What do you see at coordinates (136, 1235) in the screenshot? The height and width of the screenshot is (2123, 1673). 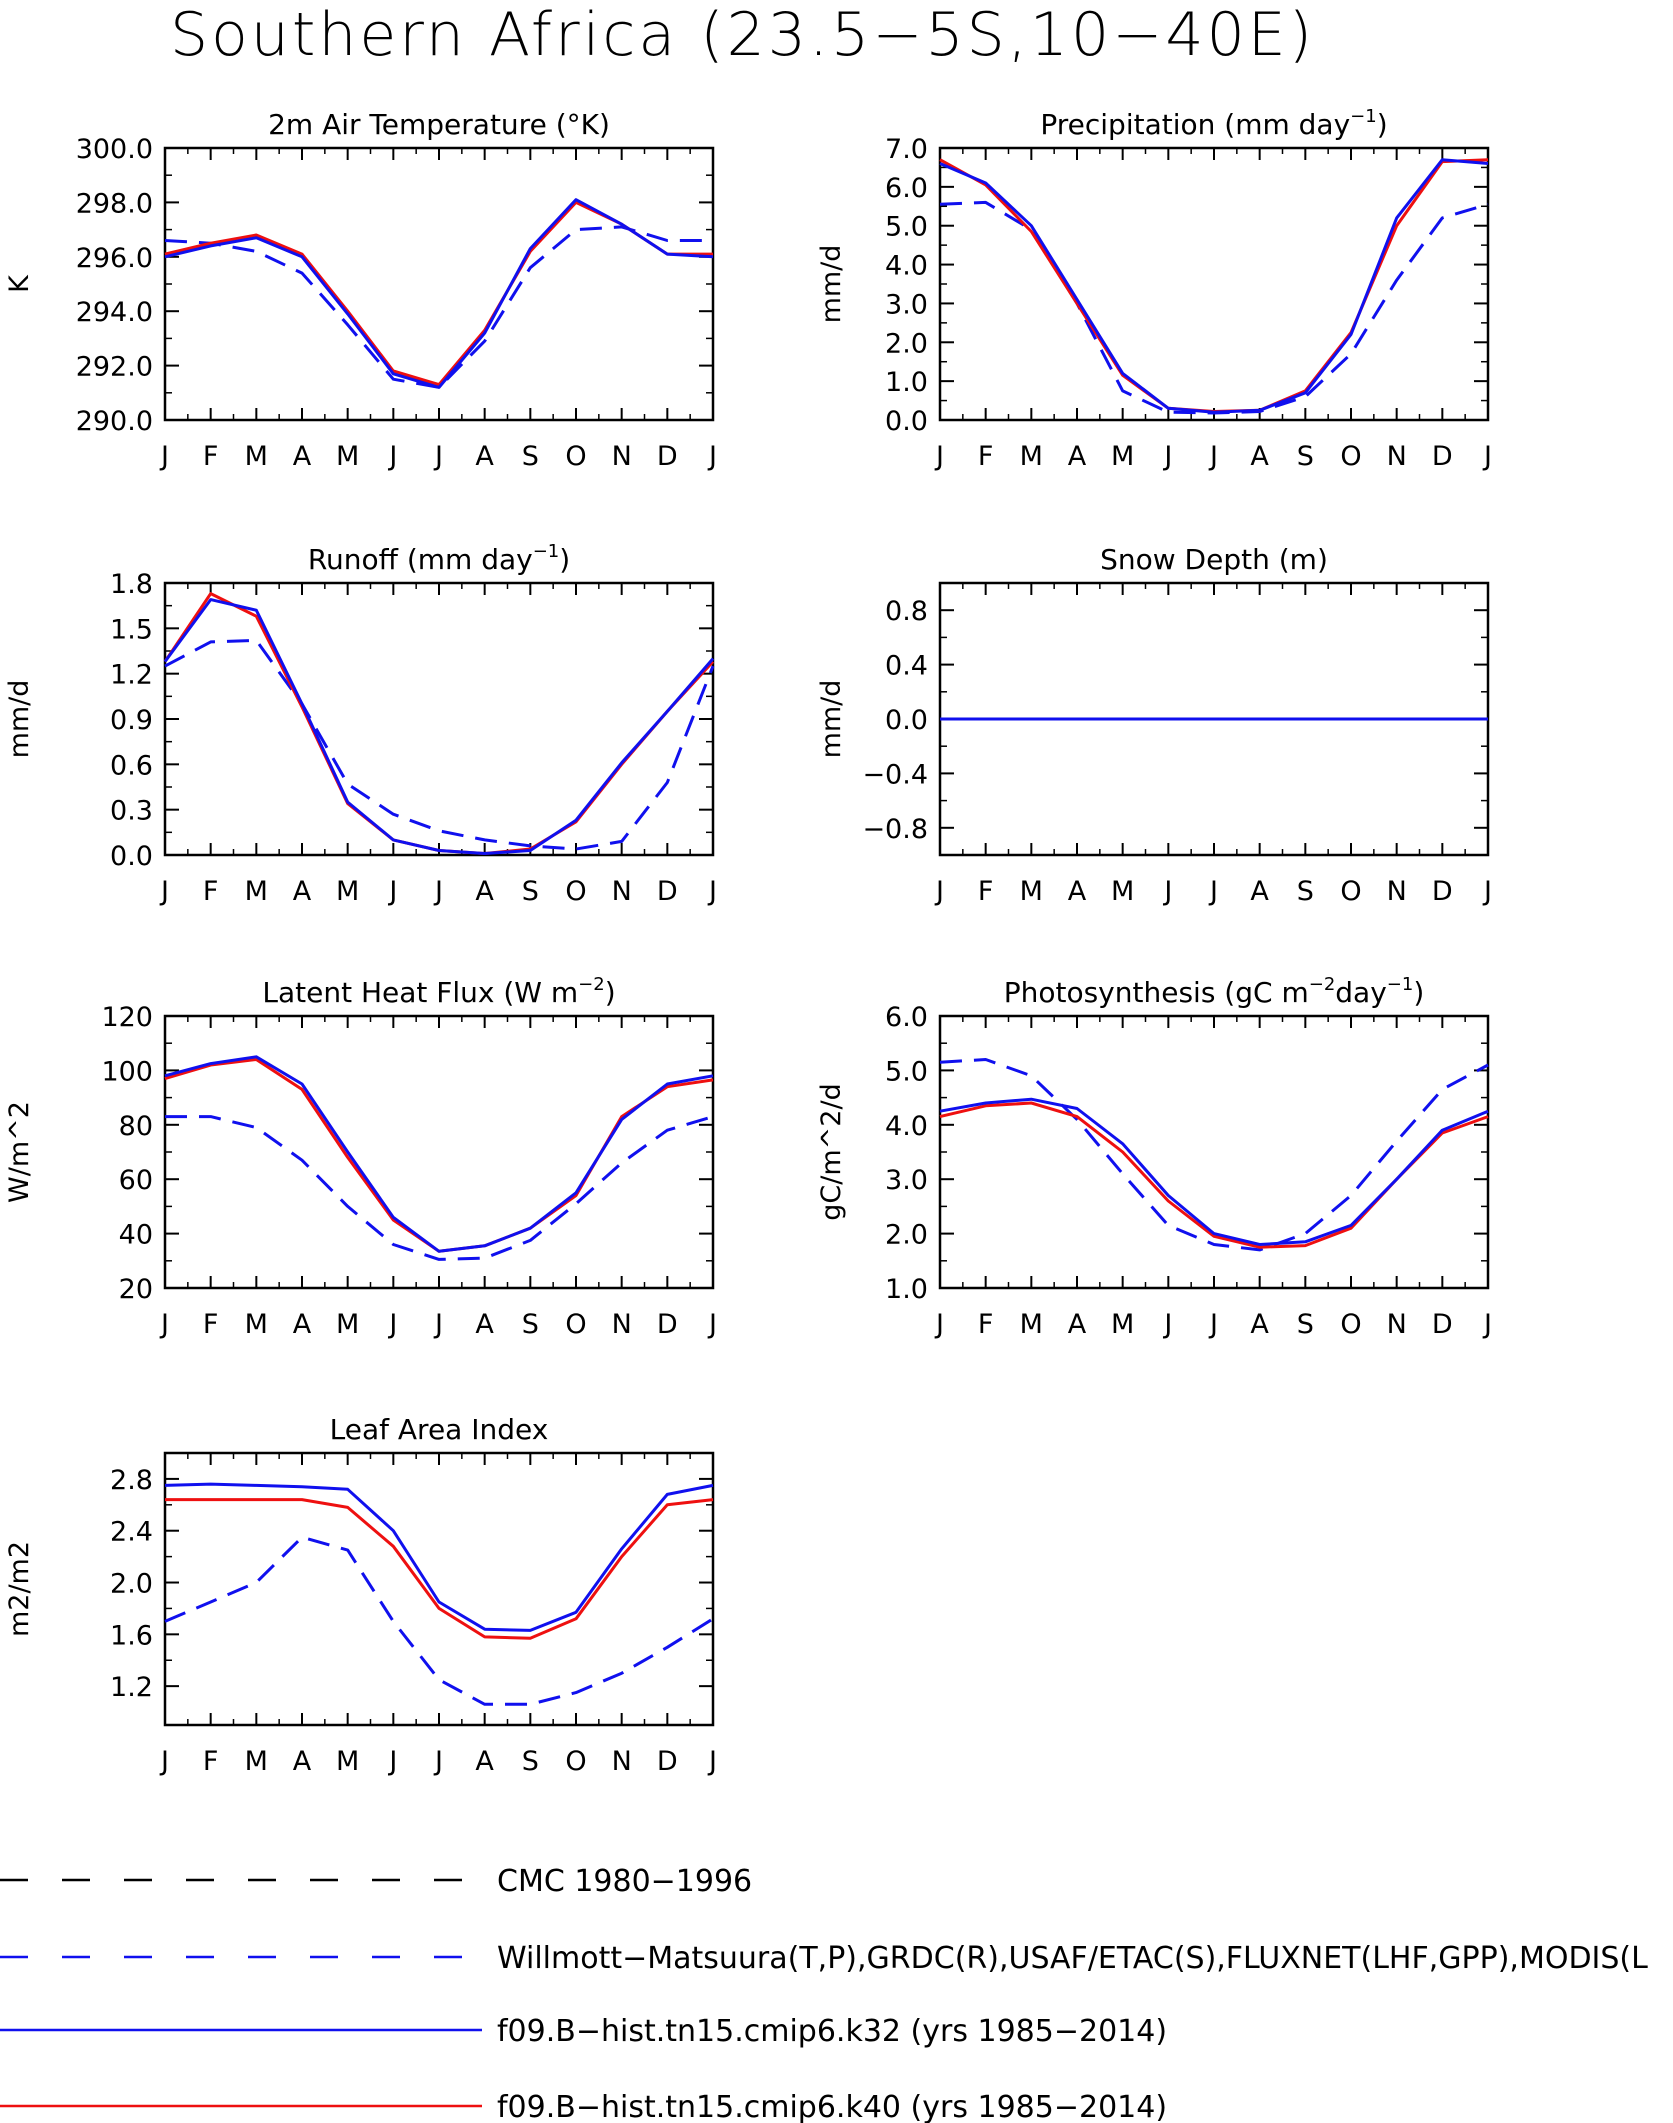 I see `y-tick-label: 40` at bounding box center [136, 1235].